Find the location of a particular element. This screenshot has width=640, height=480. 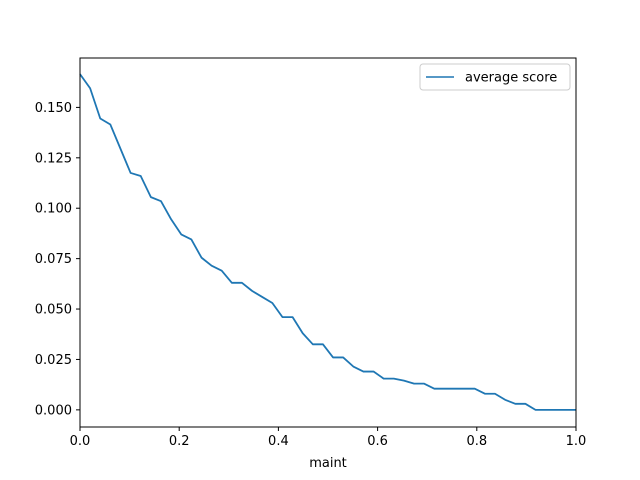

y-tick-label: 0.075 is located at coordinates (53, 259).